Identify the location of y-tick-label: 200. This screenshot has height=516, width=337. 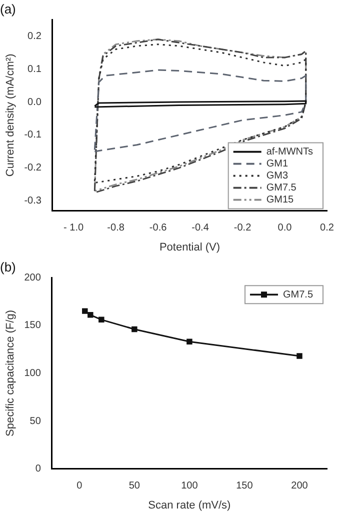
(33, 278).